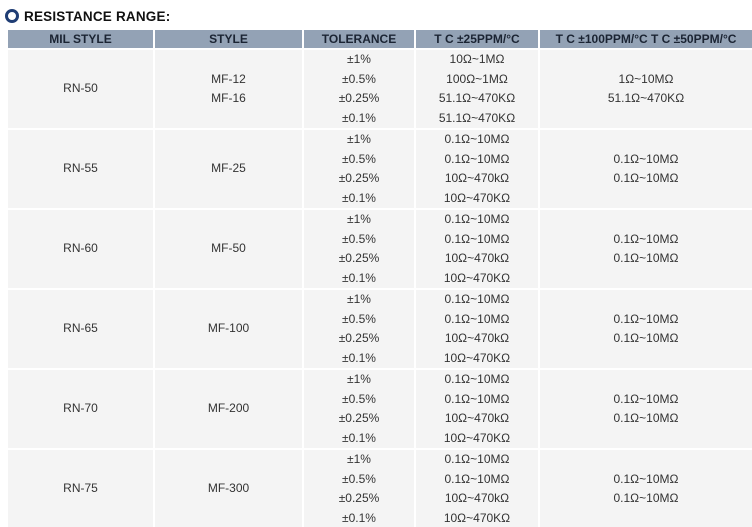 The width and height of the screenshot is (752, 527). Describe the element at coordinates (12, 16) in the screenshot. I see `bullet-circle-icon` at that location.